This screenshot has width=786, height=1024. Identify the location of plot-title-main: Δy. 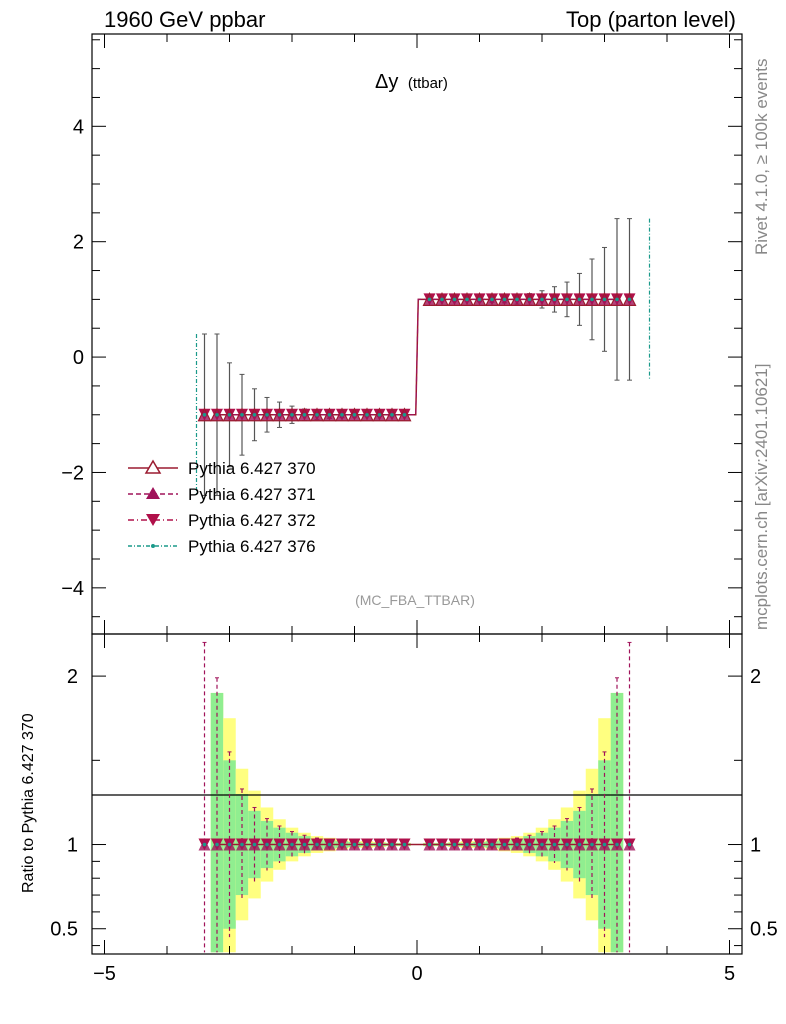
(386, 82).